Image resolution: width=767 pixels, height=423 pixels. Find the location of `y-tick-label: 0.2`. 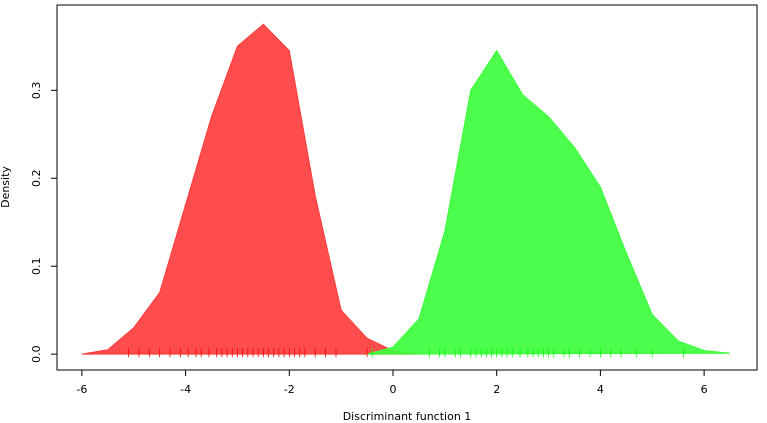

y-tick-label: 0.2 is located at coordinates (36, 179).